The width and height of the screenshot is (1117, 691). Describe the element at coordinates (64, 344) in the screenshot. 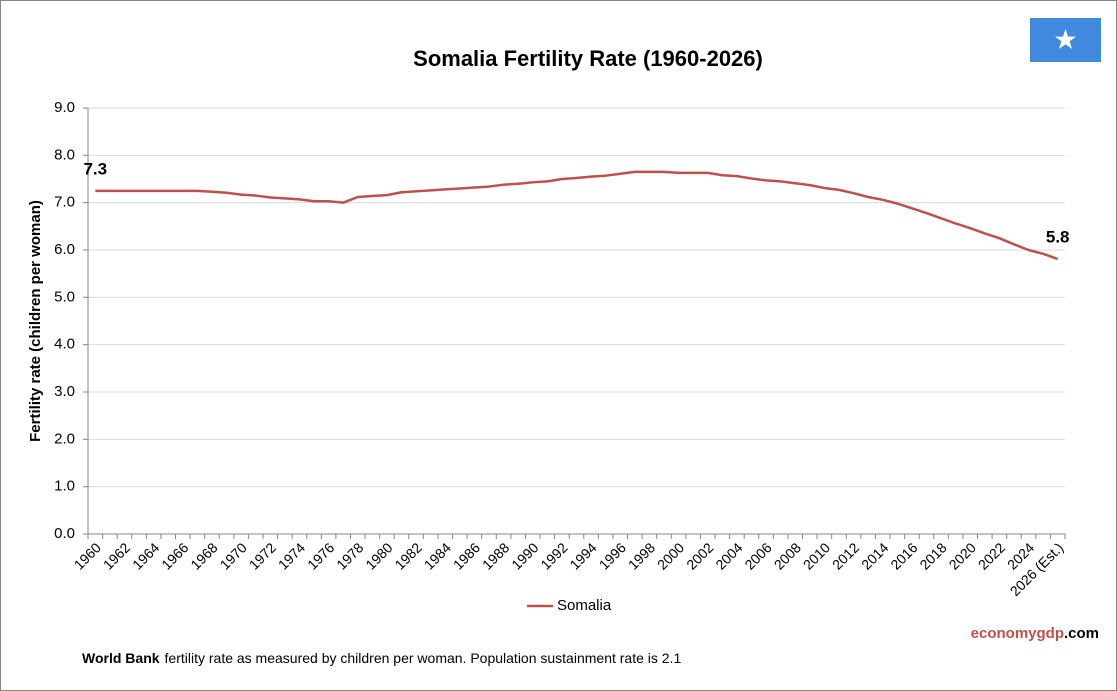

I see `y-tick-label: 4.0` at that location.